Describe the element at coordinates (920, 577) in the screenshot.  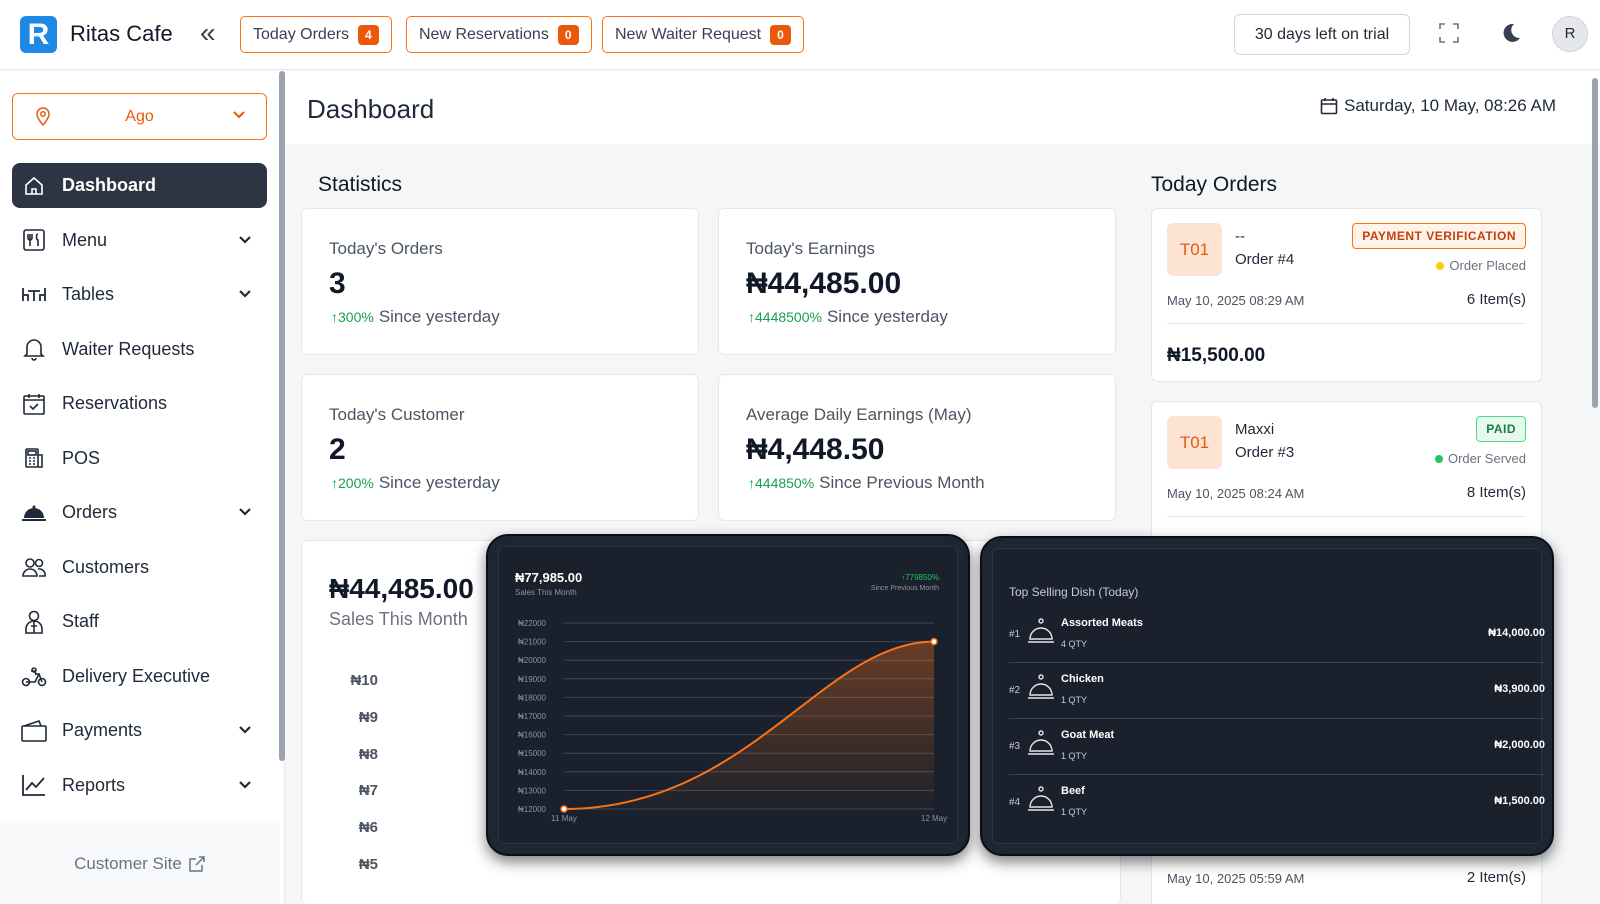
I see `chart-pct: ↑779850%` at that location.